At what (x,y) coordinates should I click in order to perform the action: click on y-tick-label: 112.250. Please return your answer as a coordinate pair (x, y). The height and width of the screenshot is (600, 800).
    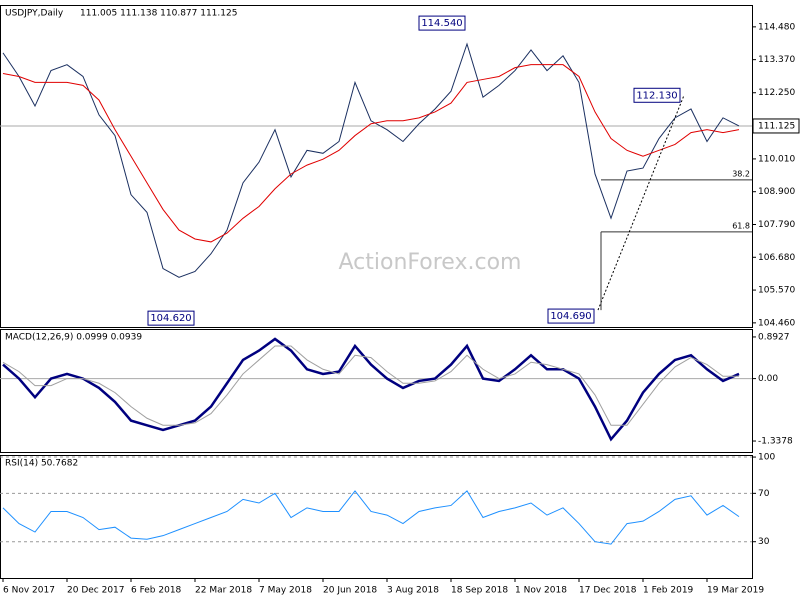
    Looking at the image, I should click on (776, 93).